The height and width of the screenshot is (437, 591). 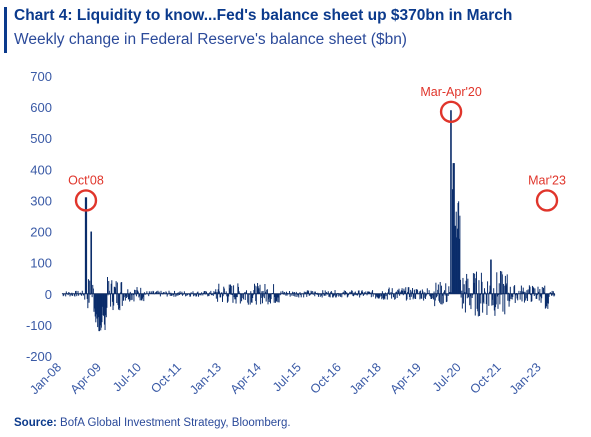 What do you see at coordinates (86, 378) in the screenshot?
I see `x-tick-label: Apr-09` at bounding box center [86, 378].